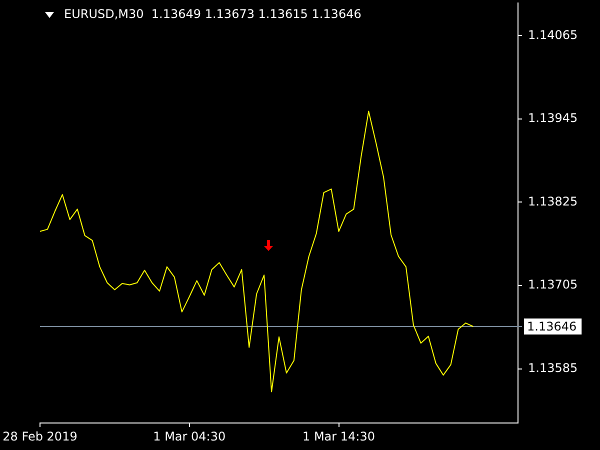  Describe the element at coordinates (552, 327) in the screenshot. I see `ref-line-label: 1.13646` at that location.